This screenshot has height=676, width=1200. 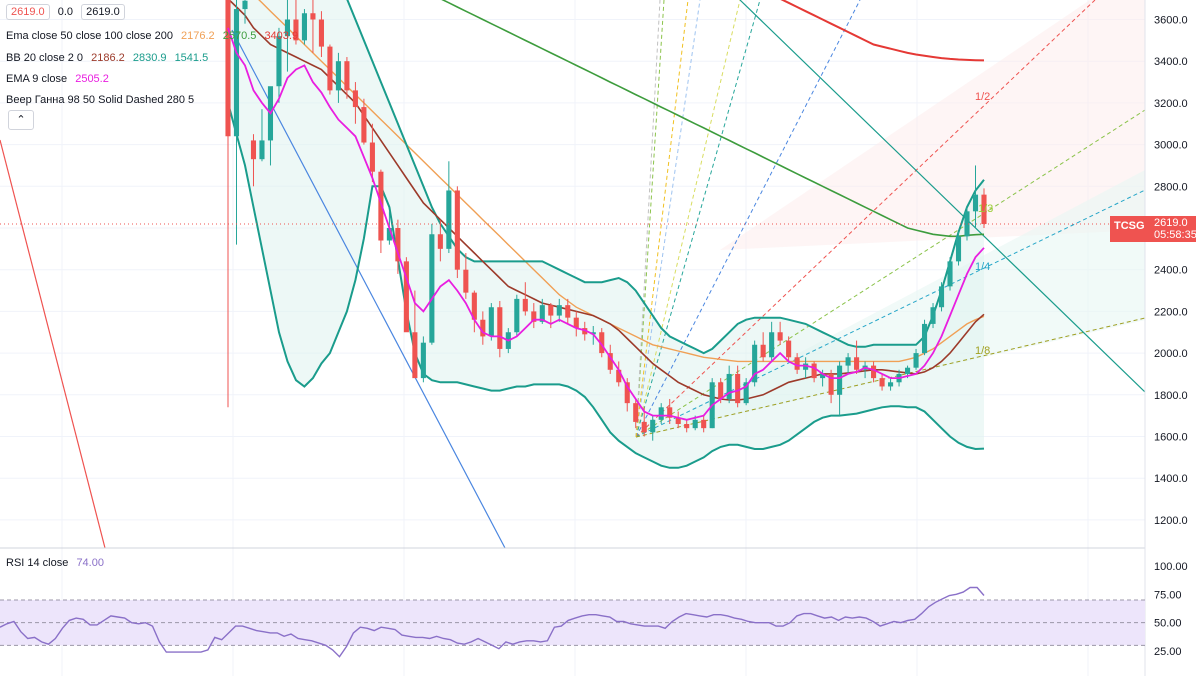 I want to click on fan-label-quarter: 1/4, so click(x=983, y=267).